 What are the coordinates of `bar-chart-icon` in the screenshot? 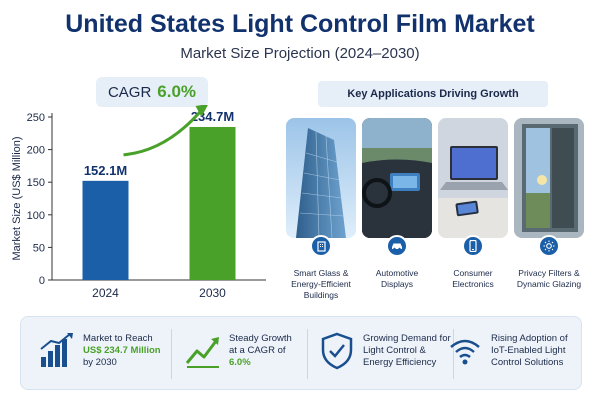 It's located at (56, 350).